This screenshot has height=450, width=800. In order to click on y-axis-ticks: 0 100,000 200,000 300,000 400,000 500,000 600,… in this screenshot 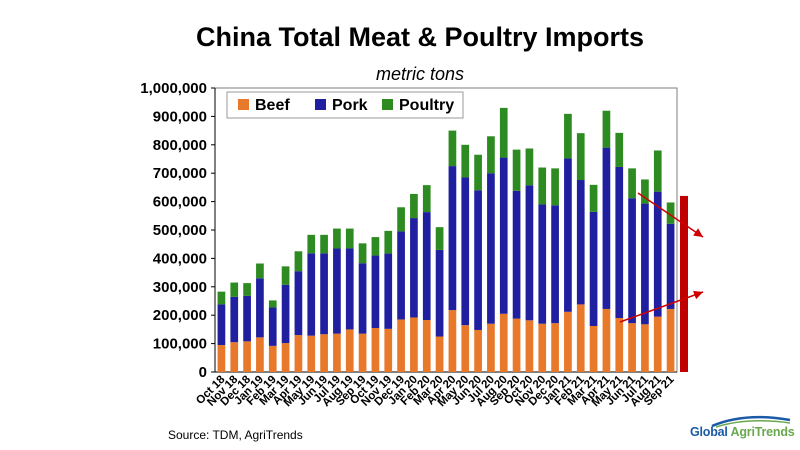, I will do `click(177, 230)`.